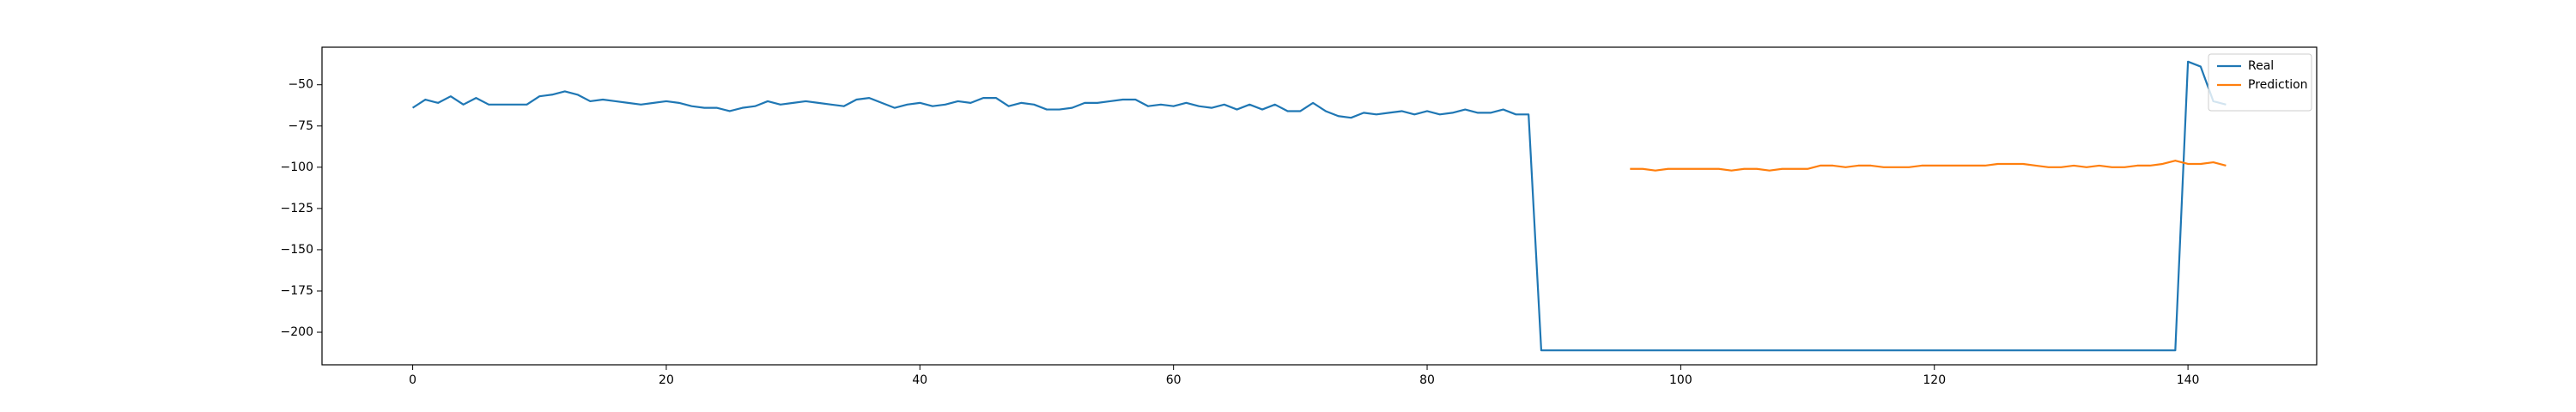 The width and height of the screenshot is (2576, 412). What do you see at coordinates (1427, 380) in the screenshot?
I see `x-tick-label: 80` at bounding box center [1427, 380].